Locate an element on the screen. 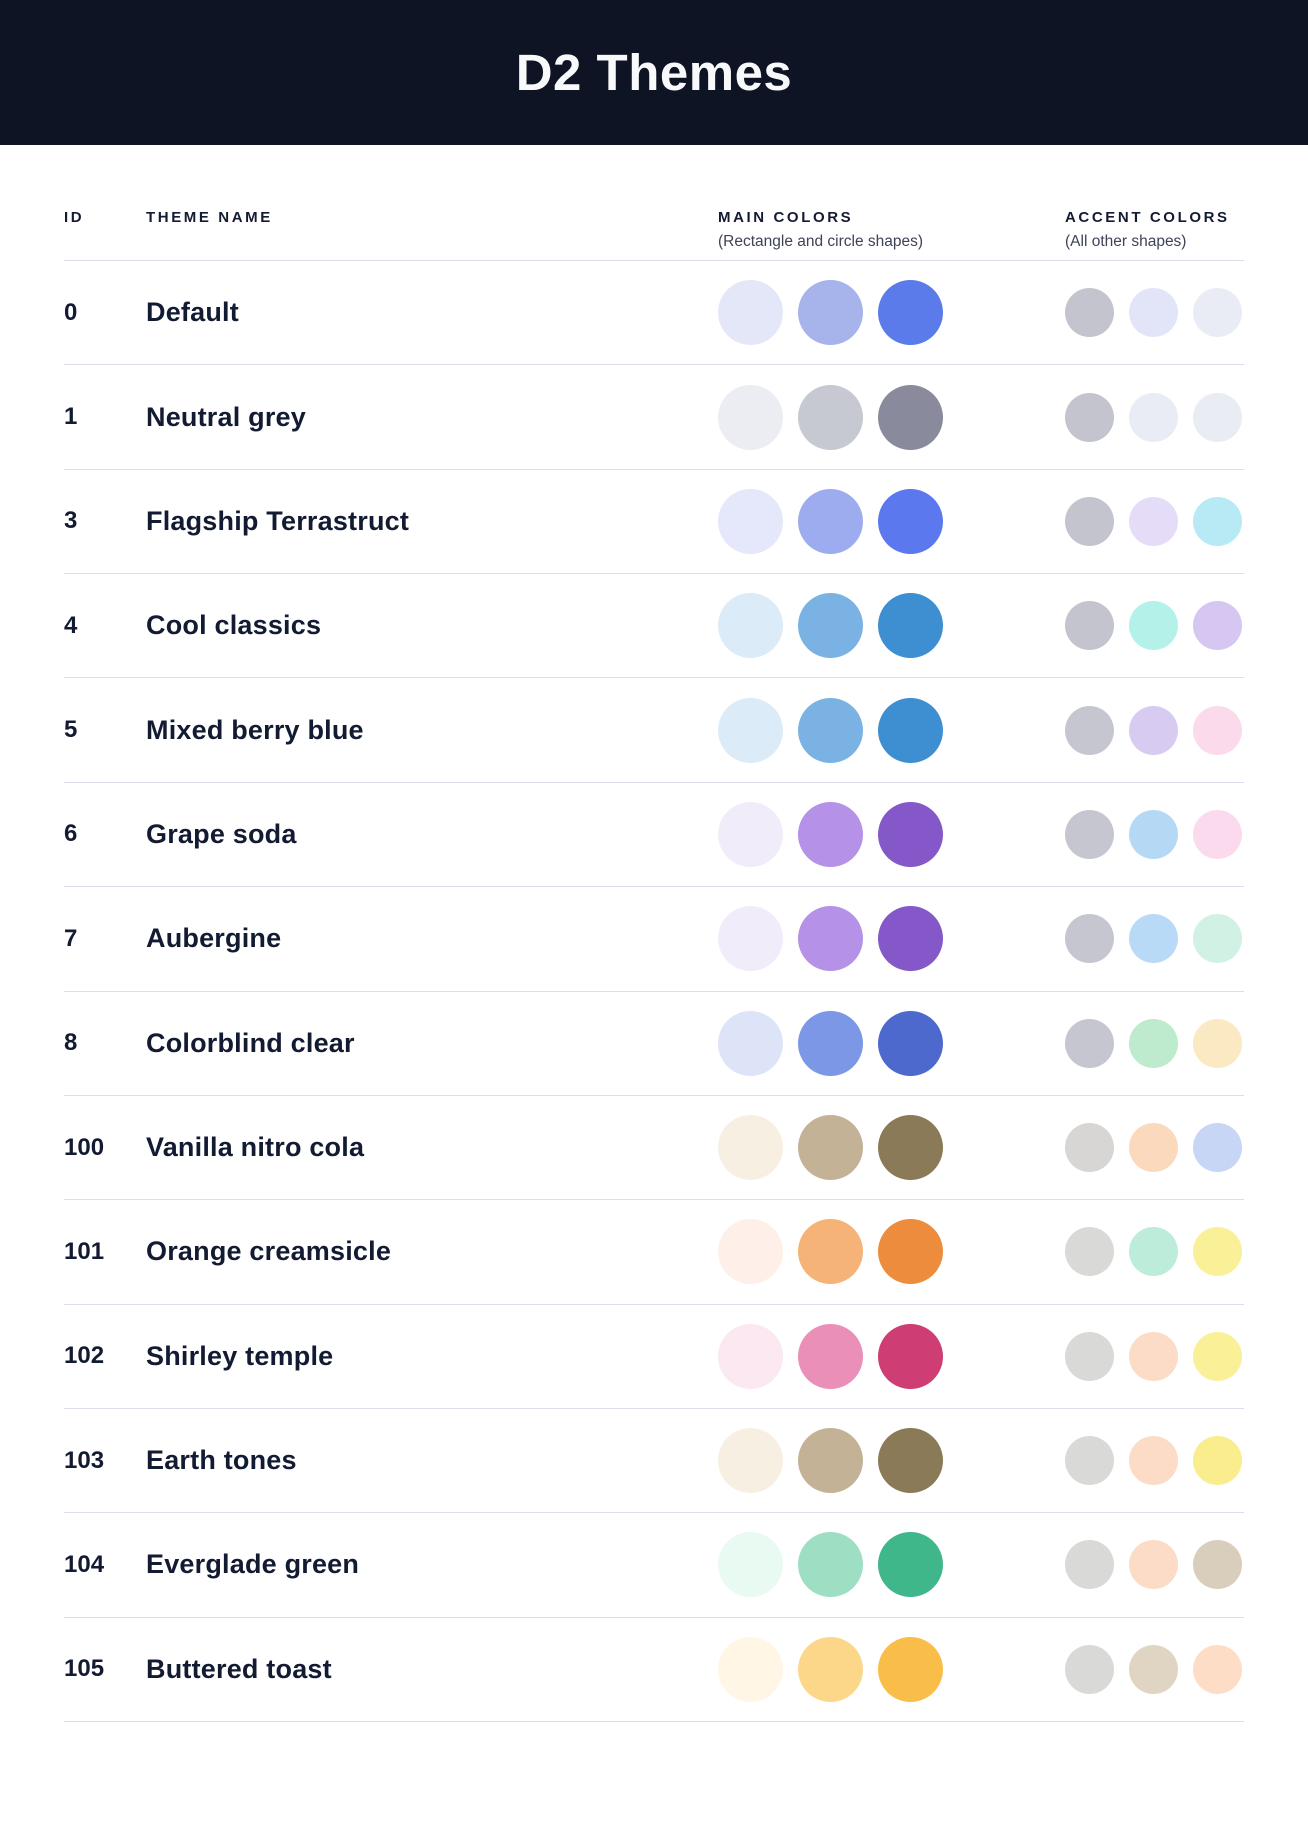 The height and width of the screenshot is (1826, 1308). theme-row: 103 Earth tones is located at coordinates (654, 1461).